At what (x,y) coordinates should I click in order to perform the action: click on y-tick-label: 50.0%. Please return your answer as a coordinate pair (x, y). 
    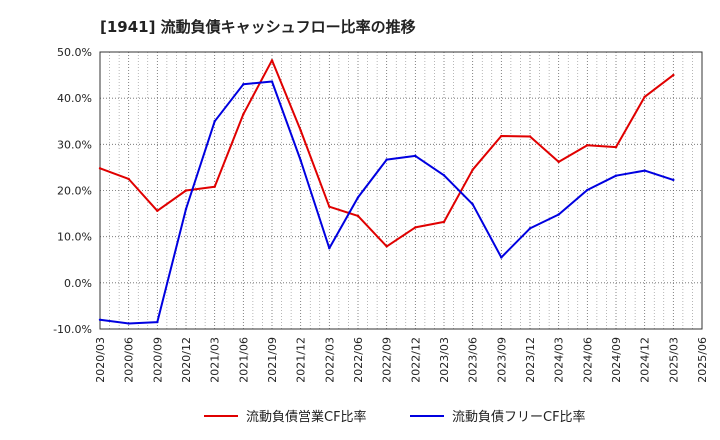
    Looking at the image, I should click on (74, 52).